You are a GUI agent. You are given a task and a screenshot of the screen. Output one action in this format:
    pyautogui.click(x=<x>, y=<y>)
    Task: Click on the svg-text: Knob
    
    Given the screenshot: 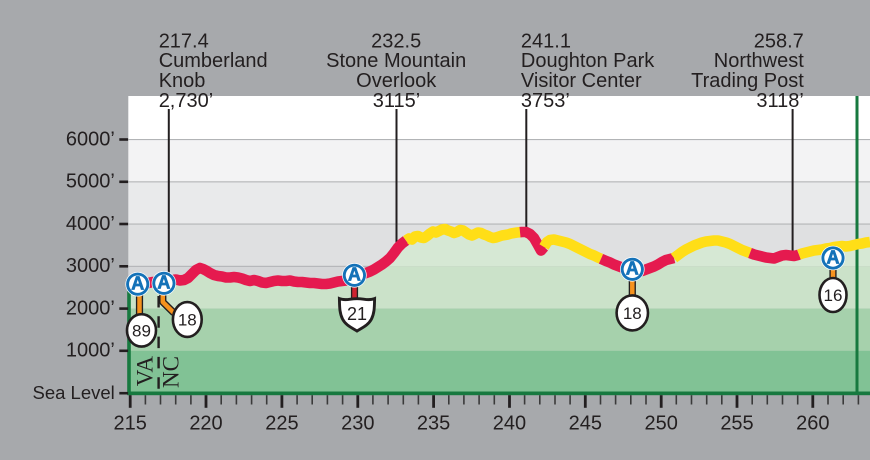 What is the action you would take?
    pyautogui.click(x=182, y=81)
    